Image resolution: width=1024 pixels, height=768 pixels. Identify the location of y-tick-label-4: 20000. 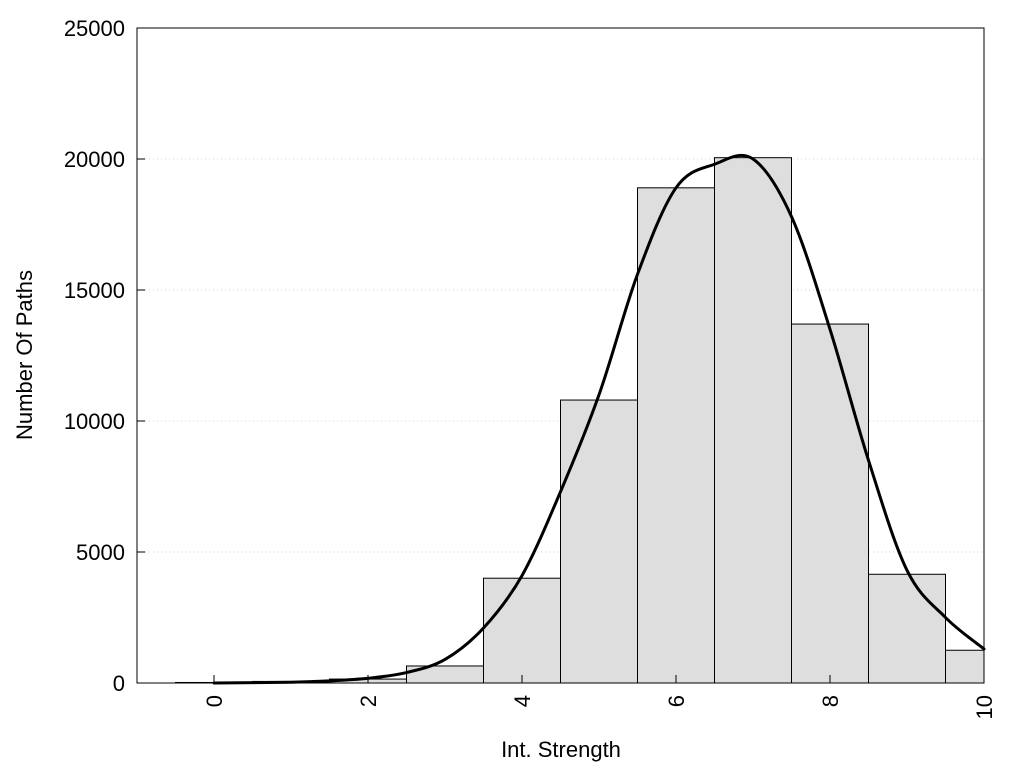
(94, 159).